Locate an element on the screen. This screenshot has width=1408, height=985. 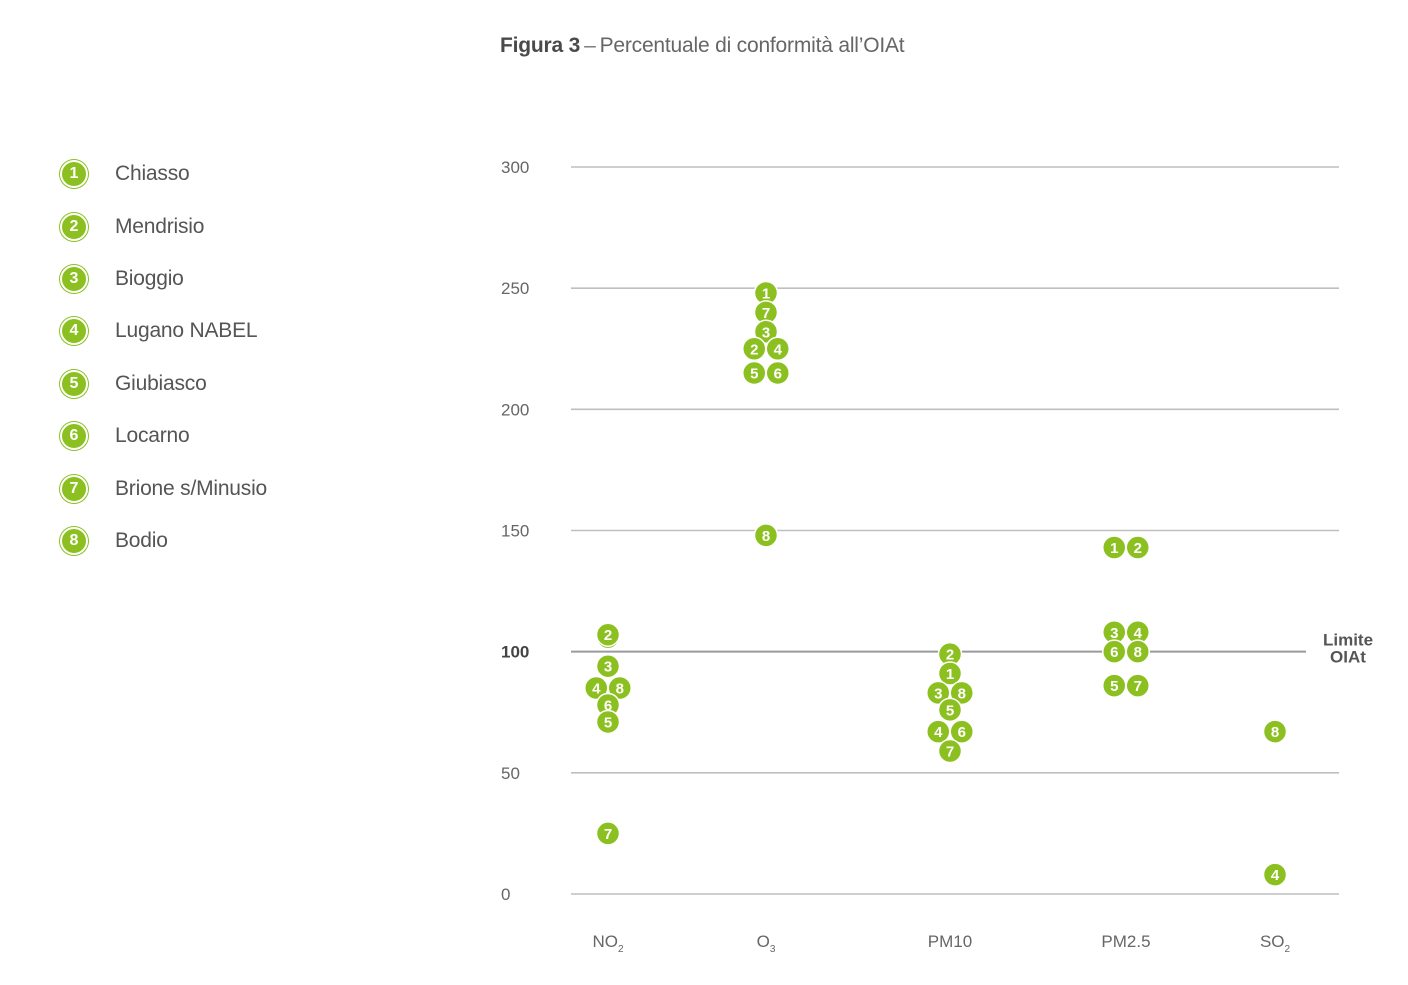
legend-marker: 7 is located at coordinates (74, 488).